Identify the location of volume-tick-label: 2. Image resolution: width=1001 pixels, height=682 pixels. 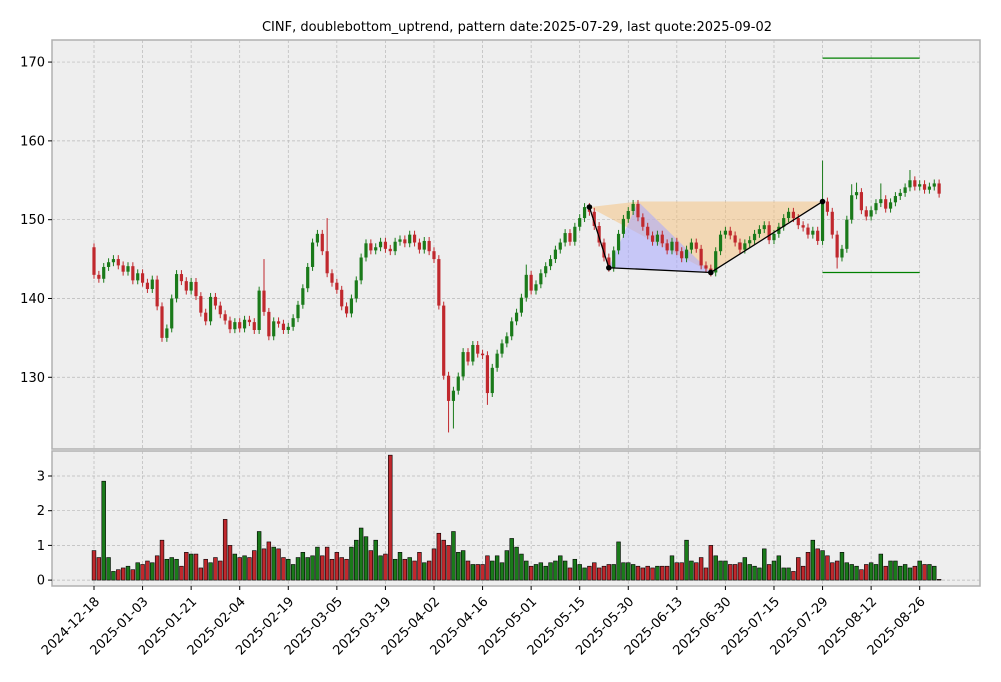
(41, 511).